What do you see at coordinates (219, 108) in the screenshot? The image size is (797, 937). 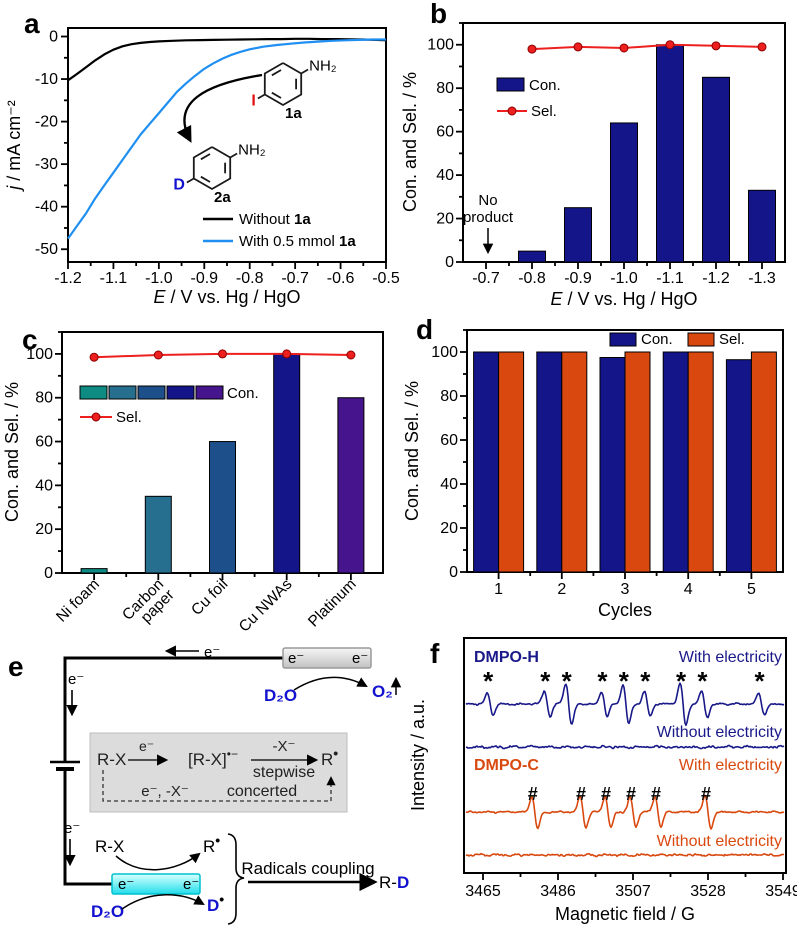 I see `reaction-arrow` at bounding box center [219, 108].